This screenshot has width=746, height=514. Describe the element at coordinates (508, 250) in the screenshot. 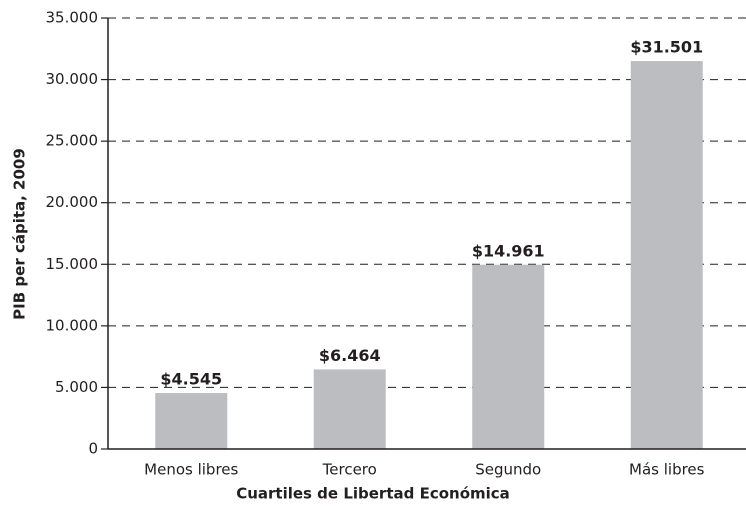

I see `value-label: $14.961` at that location.